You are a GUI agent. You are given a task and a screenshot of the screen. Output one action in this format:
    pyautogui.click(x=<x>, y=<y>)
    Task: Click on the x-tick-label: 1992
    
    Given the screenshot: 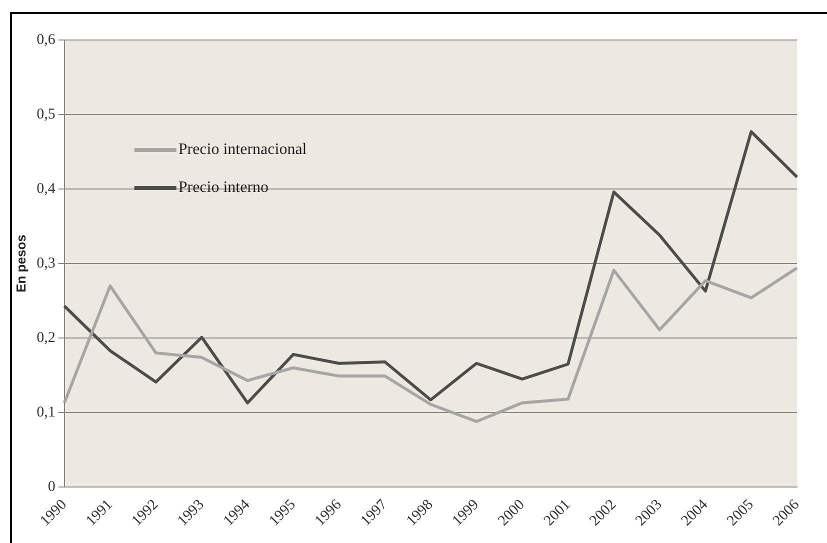 What is the action you would take?
    pyautogui.click(x=145, y=513)
    